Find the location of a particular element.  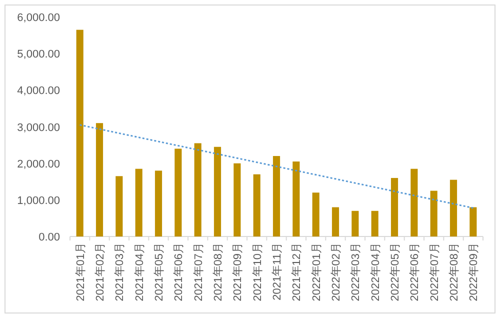

y-tick-label: 1,000.00 is located at coordinates (38, 200).